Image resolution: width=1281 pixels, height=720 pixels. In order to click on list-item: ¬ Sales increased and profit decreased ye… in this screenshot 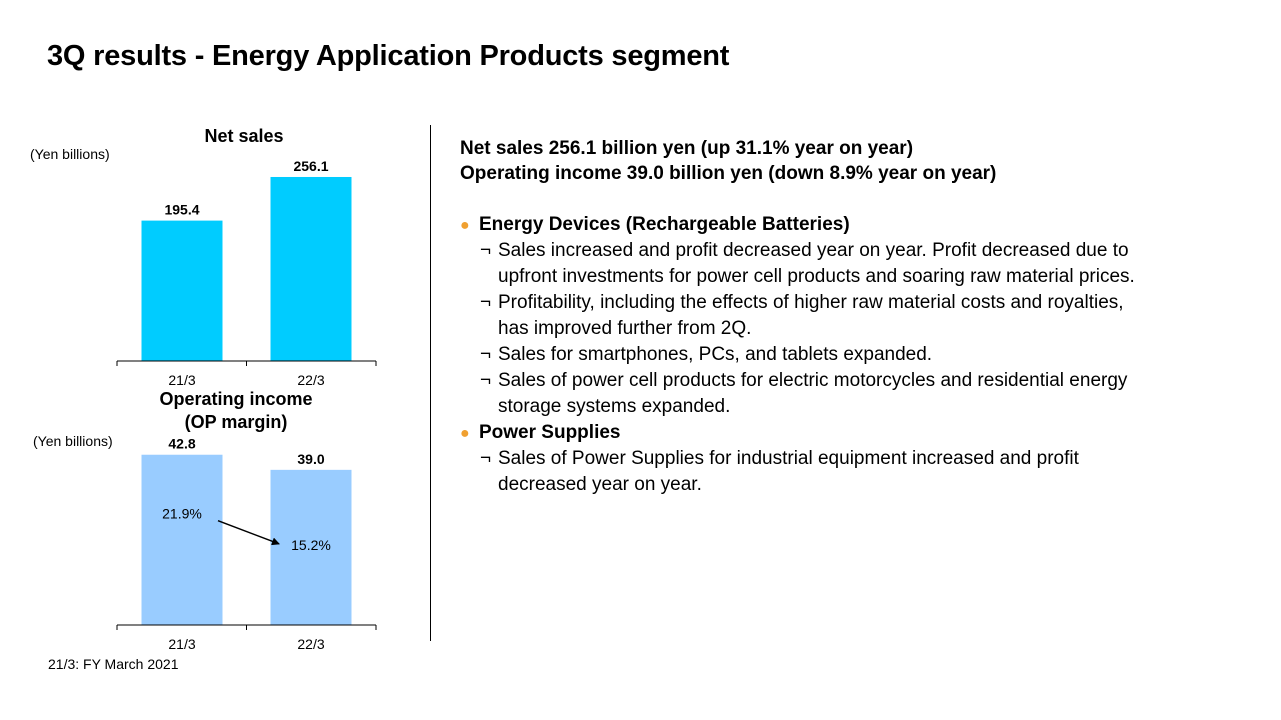, I will do `click(860, 264)`.